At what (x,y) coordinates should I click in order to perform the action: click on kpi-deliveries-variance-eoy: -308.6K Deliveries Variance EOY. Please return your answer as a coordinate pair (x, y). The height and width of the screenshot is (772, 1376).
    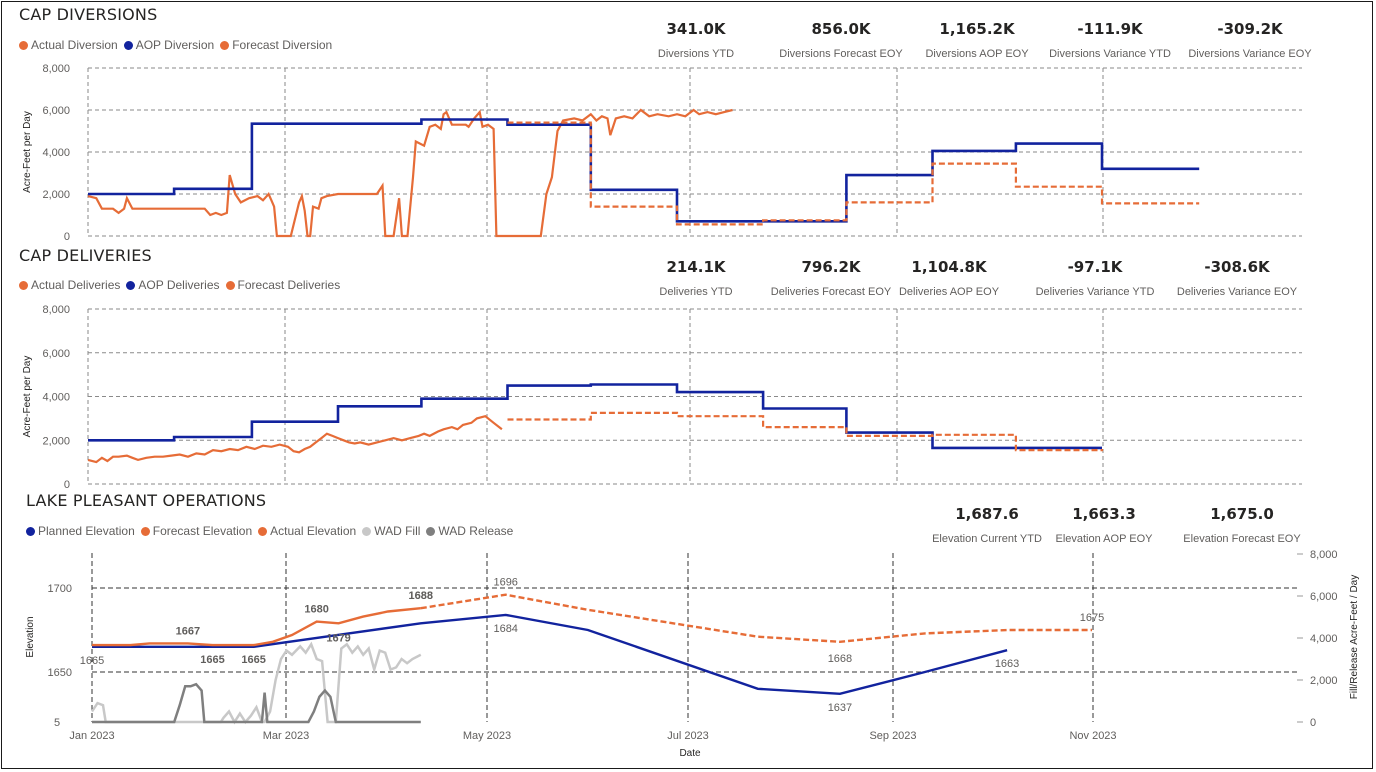
    Looking at the image, I should click on (1237, 278).